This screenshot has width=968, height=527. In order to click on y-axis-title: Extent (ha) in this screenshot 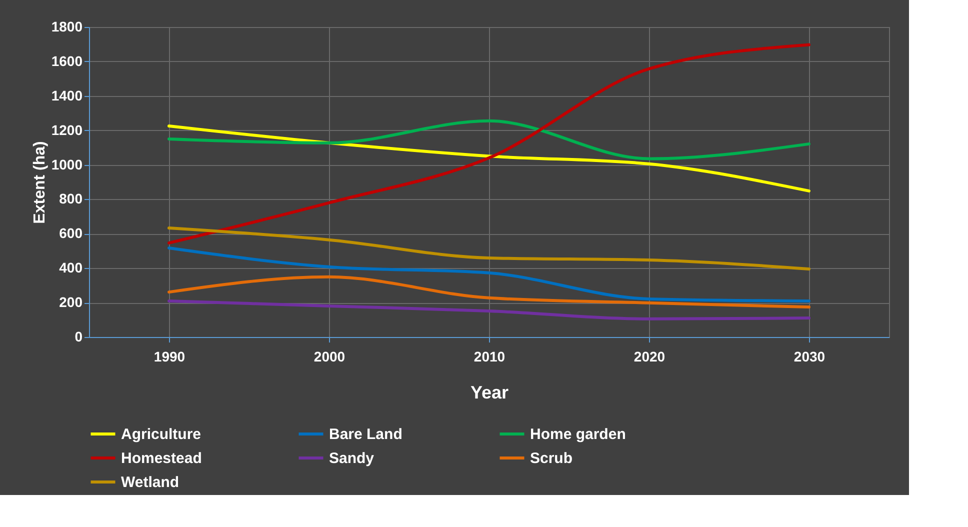, I will do `click(39, 182)`.